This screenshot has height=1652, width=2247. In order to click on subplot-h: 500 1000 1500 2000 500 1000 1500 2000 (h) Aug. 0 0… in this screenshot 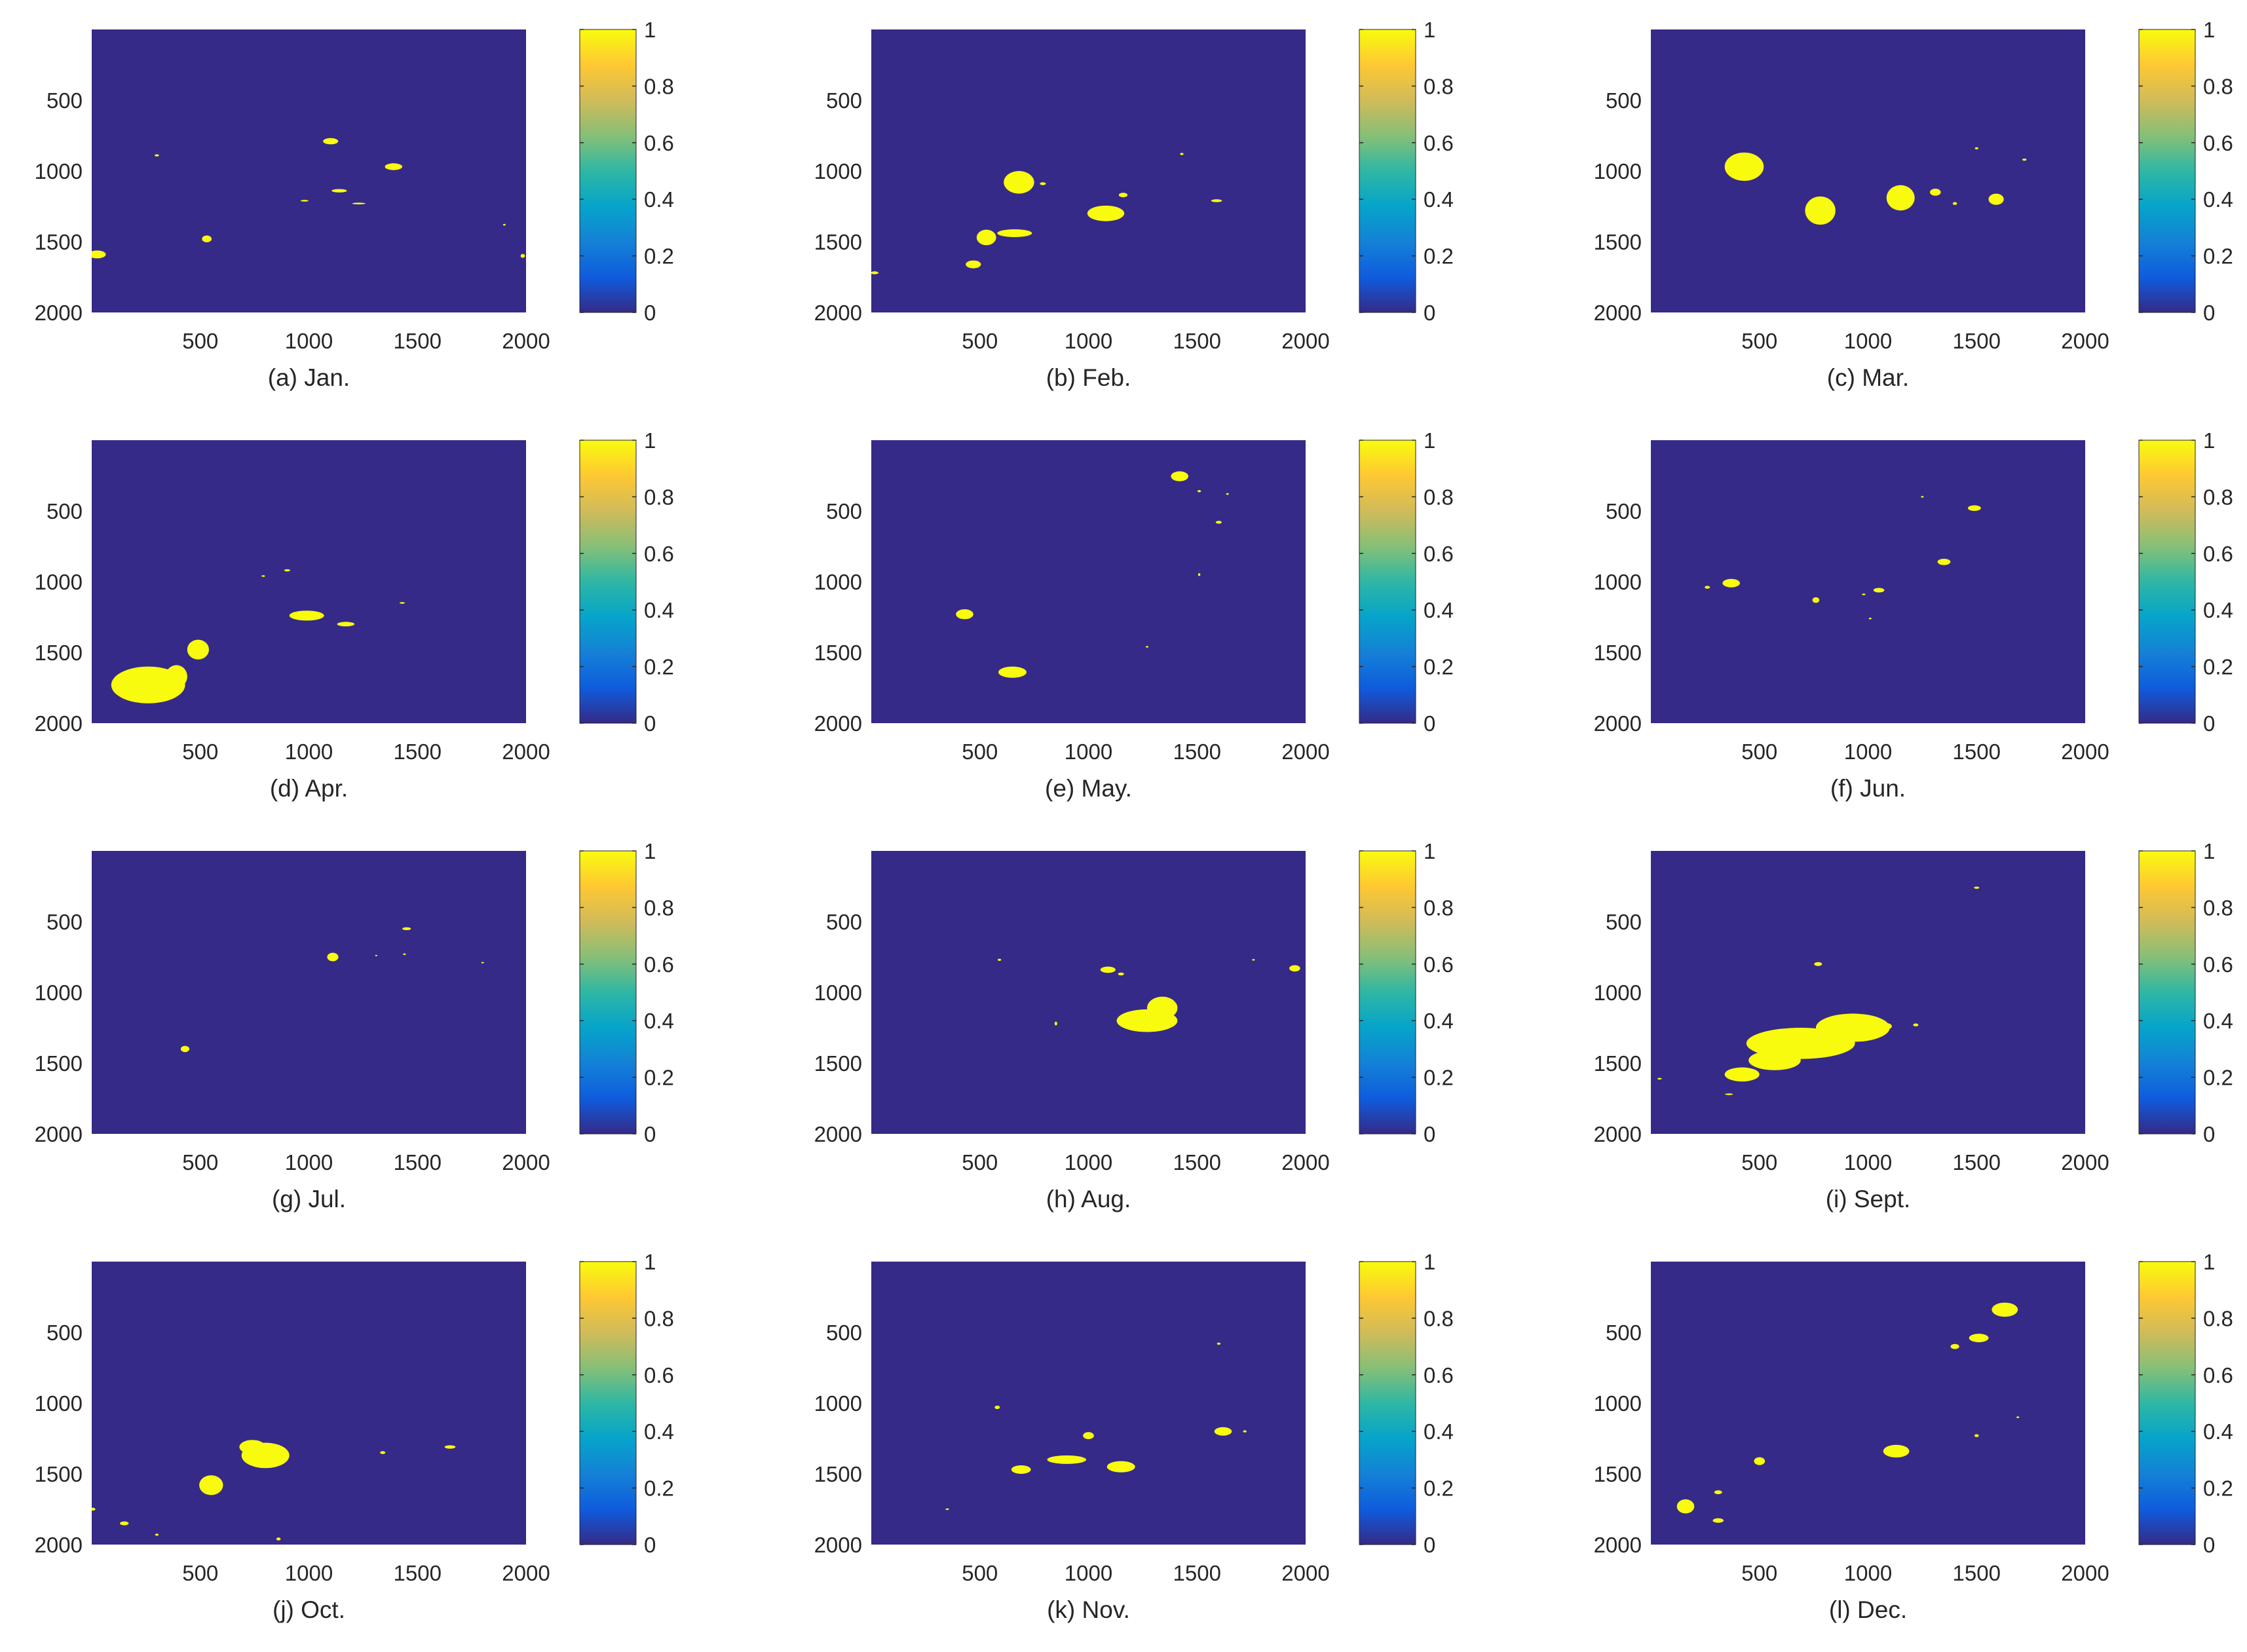, I will do `click(1134, 1025)`.